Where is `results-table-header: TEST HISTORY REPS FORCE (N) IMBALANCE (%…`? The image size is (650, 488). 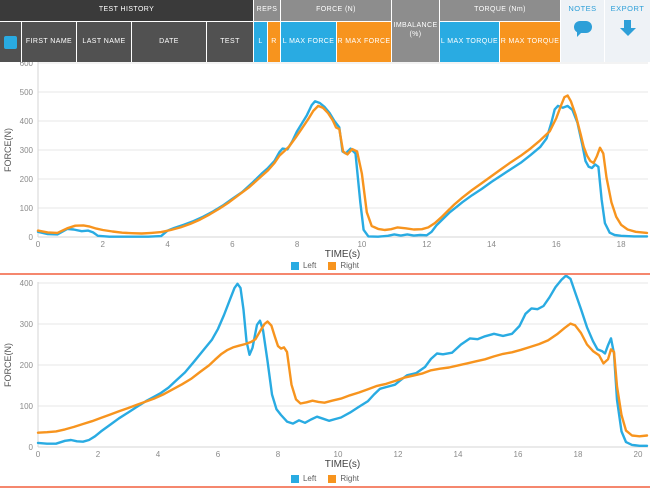 results-table-header: TEST HISTORY REPS FORCE (N) IMBALANCE (%… is located at coordinates (325, 31).